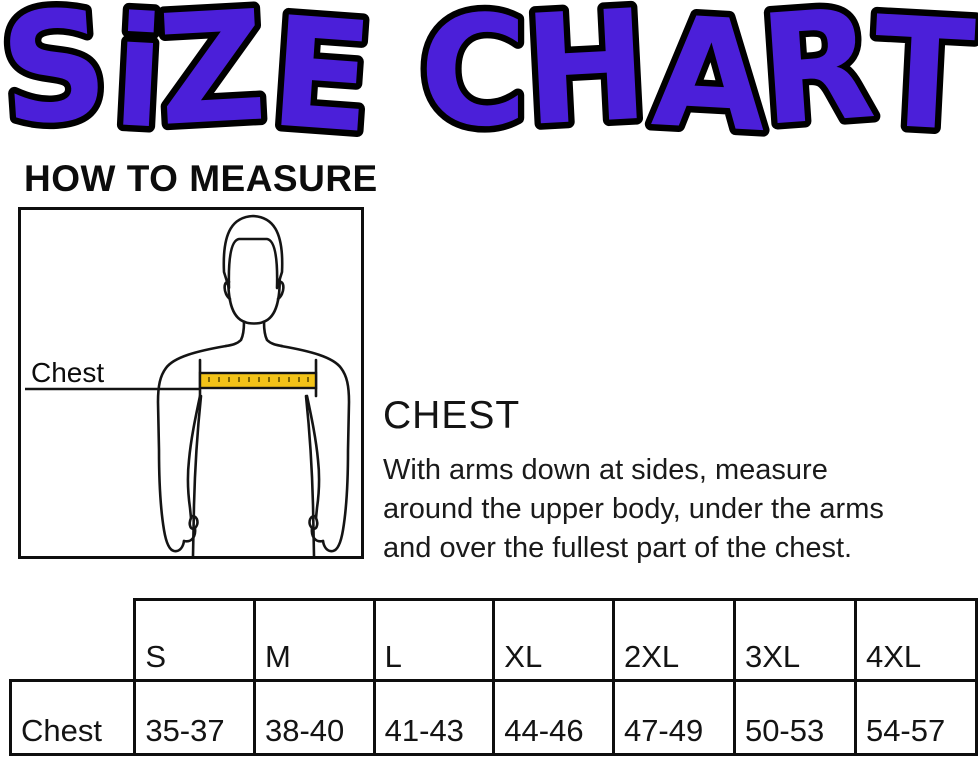  What do you see at coordinates (673, 640) in the screenshot?
I see `size-col-2xl: 2XL` at bounding box center [673, 640].